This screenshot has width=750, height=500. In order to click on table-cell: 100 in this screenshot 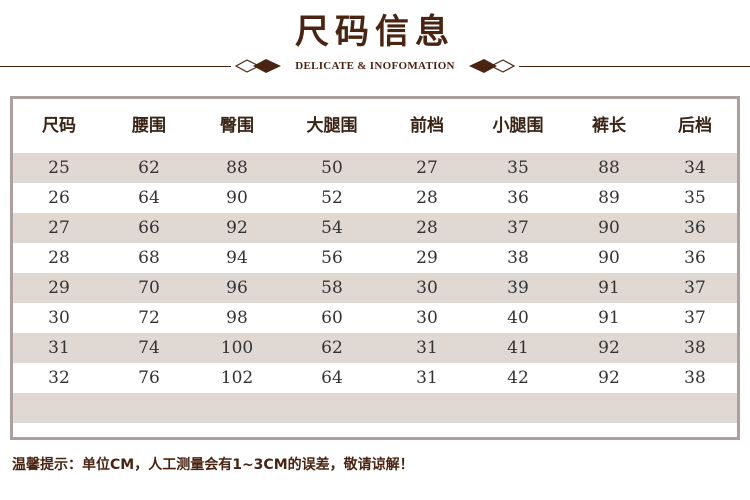, I will do `click(237, 348)`.